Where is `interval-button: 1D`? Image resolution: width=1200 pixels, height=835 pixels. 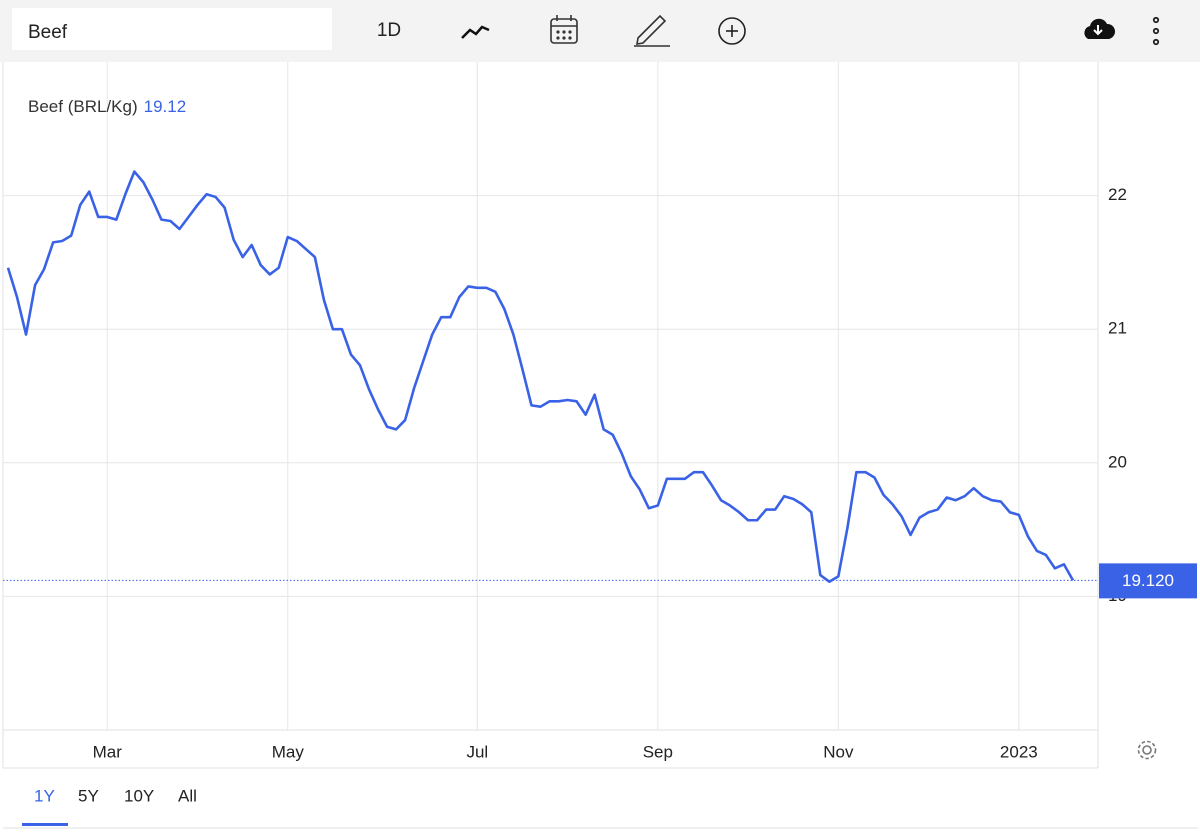
interval-button: 1D is located at coordinates (389, 30).